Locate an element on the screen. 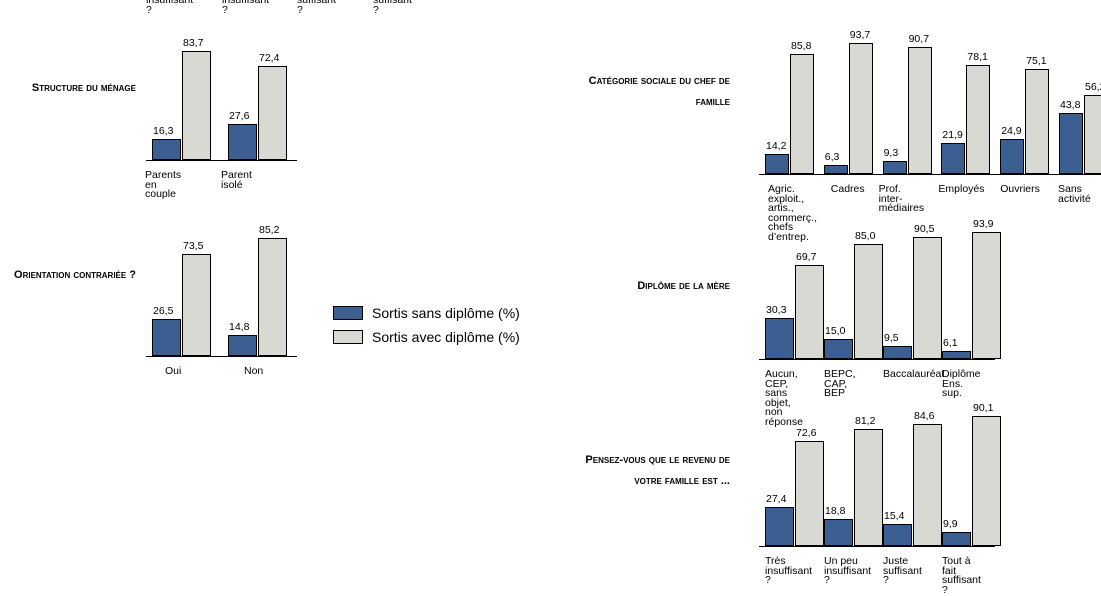 This screenshot has height=596, width=1101. legend-item-with: Sortis avec diplôme (%) is located at coordinates (426, 336).